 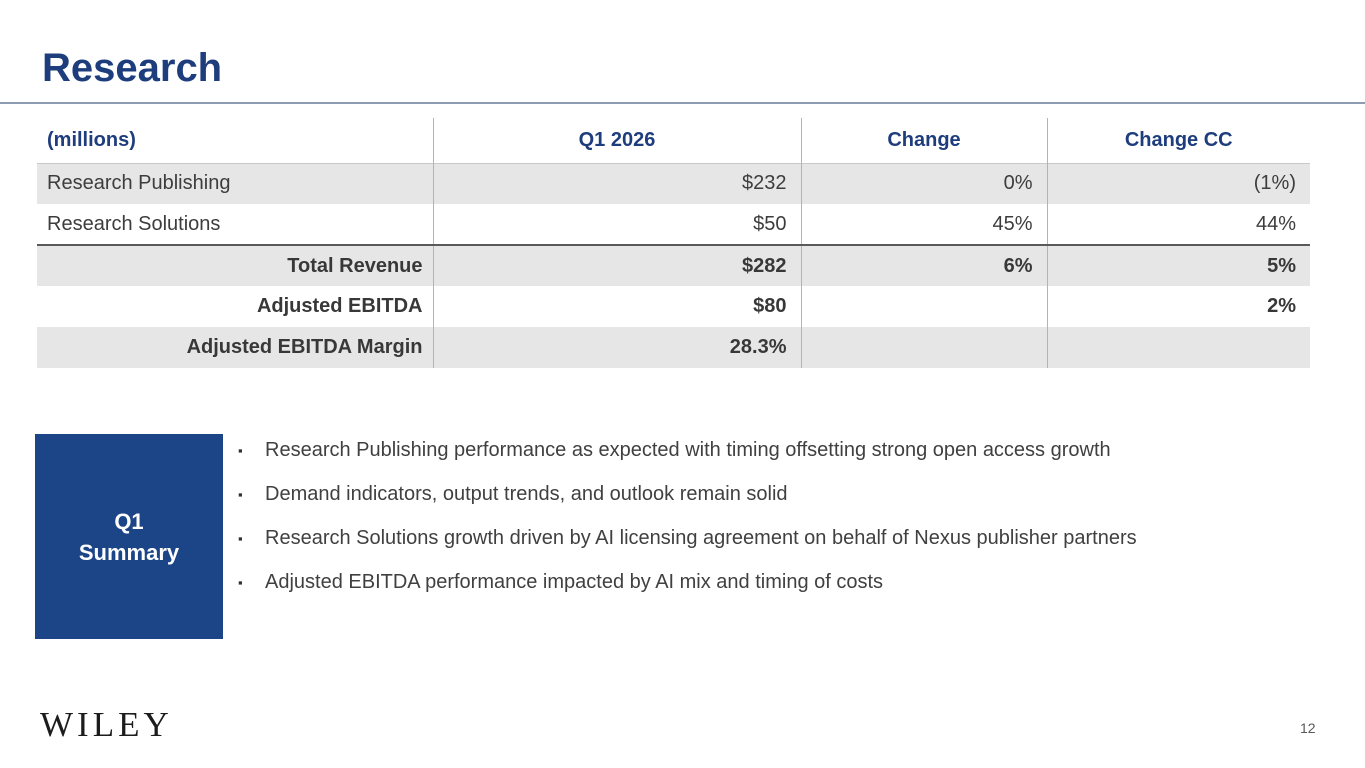 I want to click on table-row: Adjusted EBITDA $80 2%, so click(x=673, y=306).